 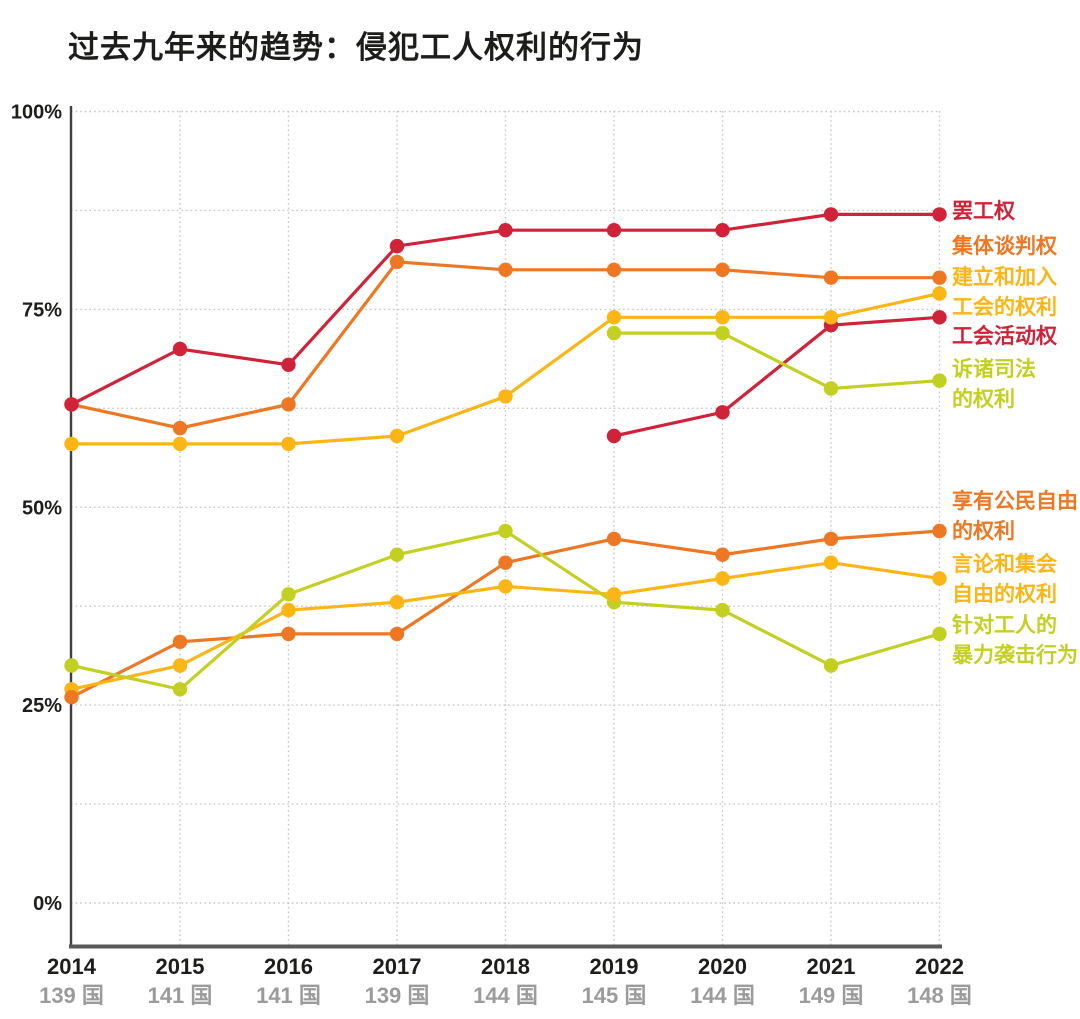 I want to click on x-tick-year: 2015, so click(x=180, y=966).